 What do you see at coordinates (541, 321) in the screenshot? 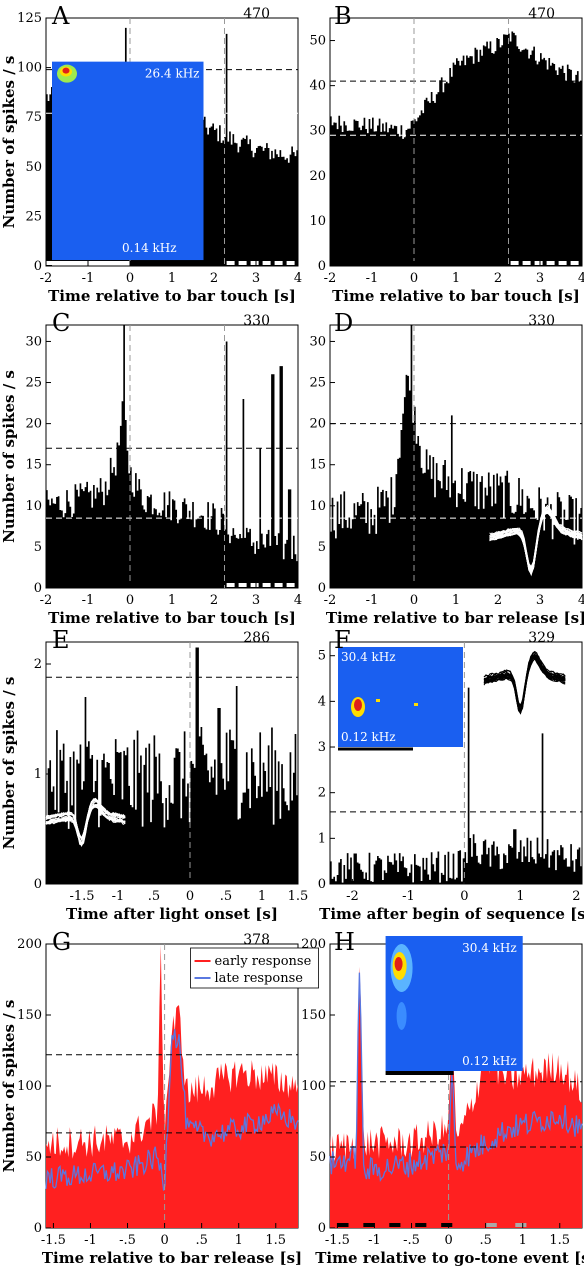
I see `trial-count: 330` at bounding box center [541, 321].